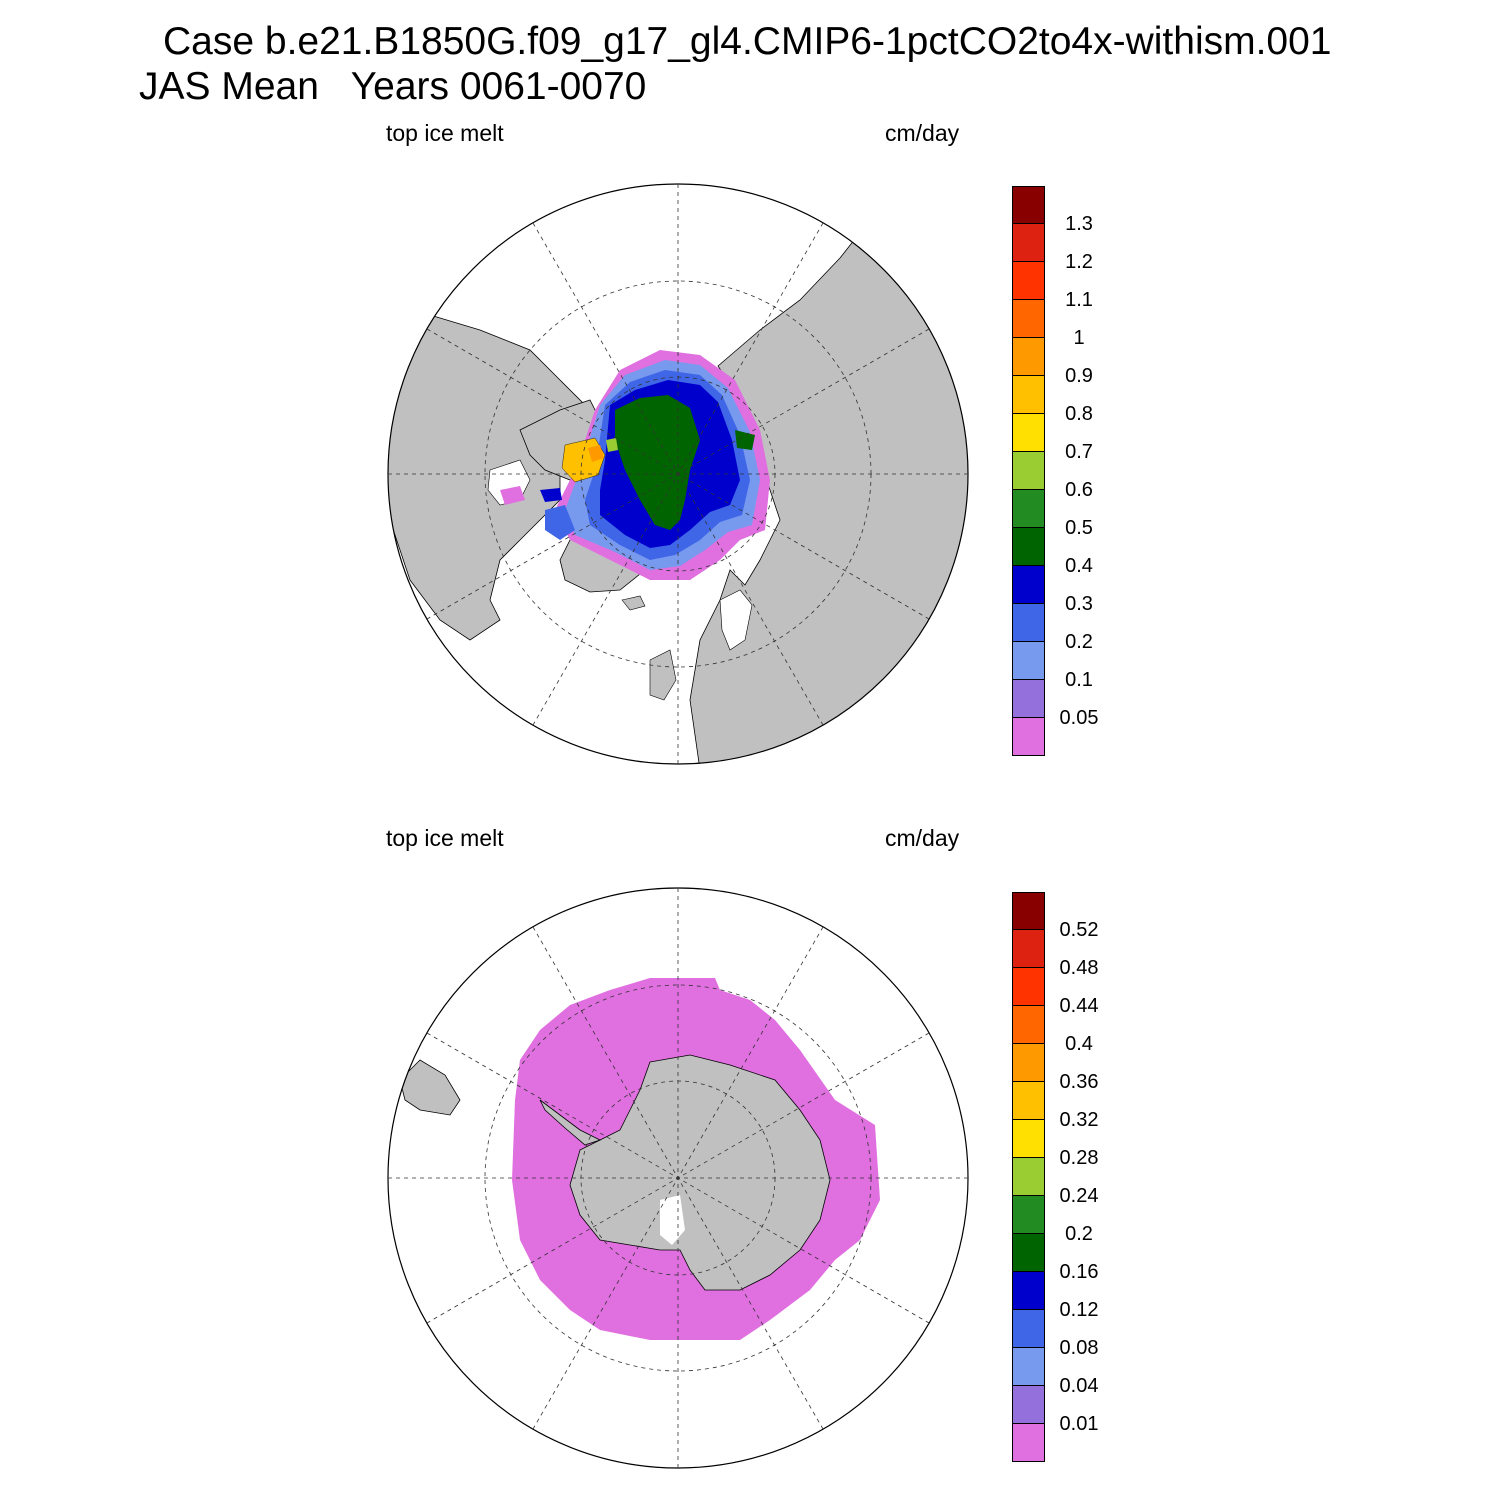 The width and height of the screenshot is (1500, 1500). I want to click on colorbar-tick-label: 0.9, so click(1079, 376).